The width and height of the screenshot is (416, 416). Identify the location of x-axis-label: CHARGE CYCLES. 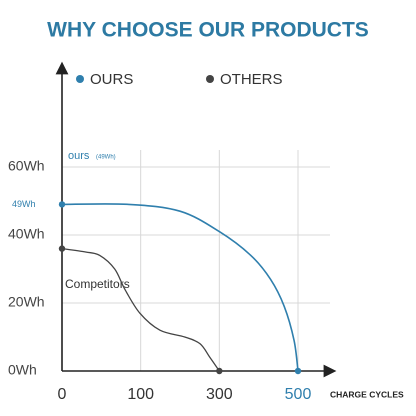
(367, 394).